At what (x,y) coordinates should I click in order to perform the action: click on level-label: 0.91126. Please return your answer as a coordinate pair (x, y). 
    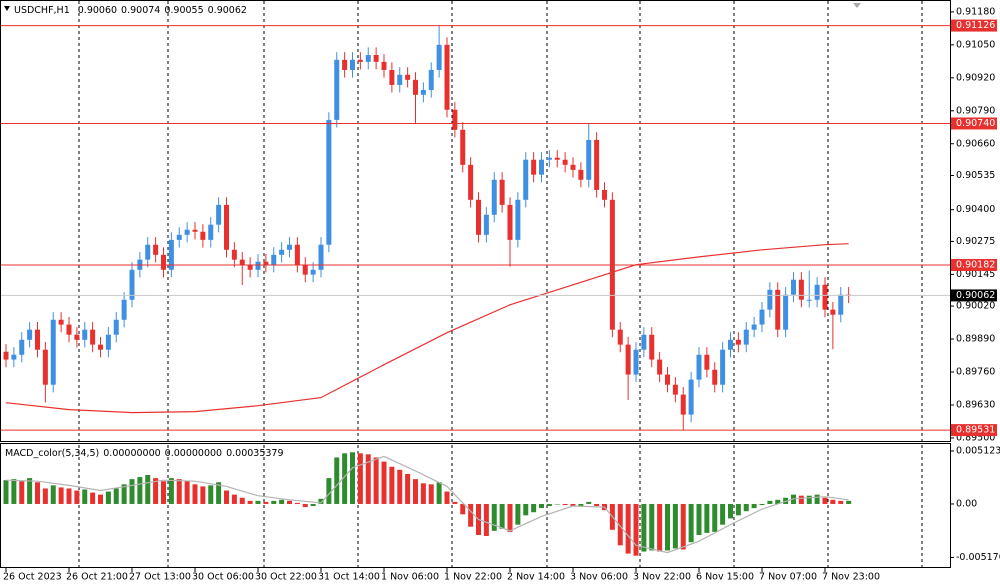
    Looking at the image, I should click on (975, 25).